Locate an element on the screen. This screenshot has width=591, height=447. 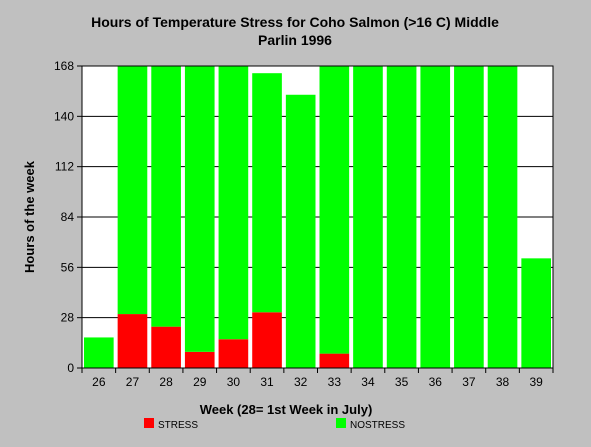
legend-item-nostress: NOSTRESS is located at coordinates (370, 424).